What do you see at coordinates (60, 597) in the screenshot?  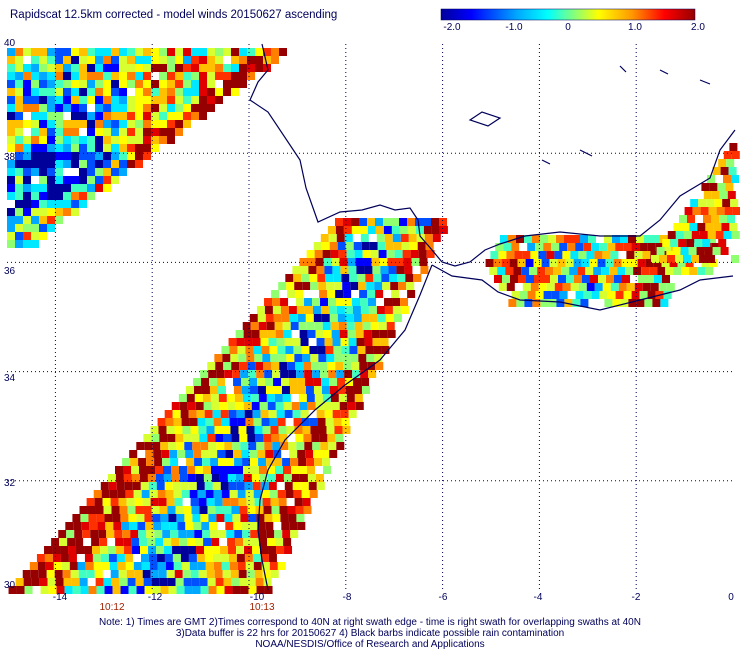 I see `lon-label: -14` at bounding box center [60, 597].